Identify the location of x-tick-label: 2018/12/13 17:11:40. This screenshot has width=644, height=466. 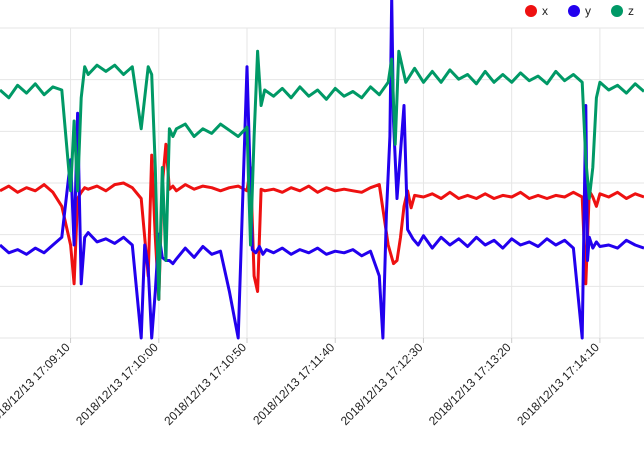
(293, 383).